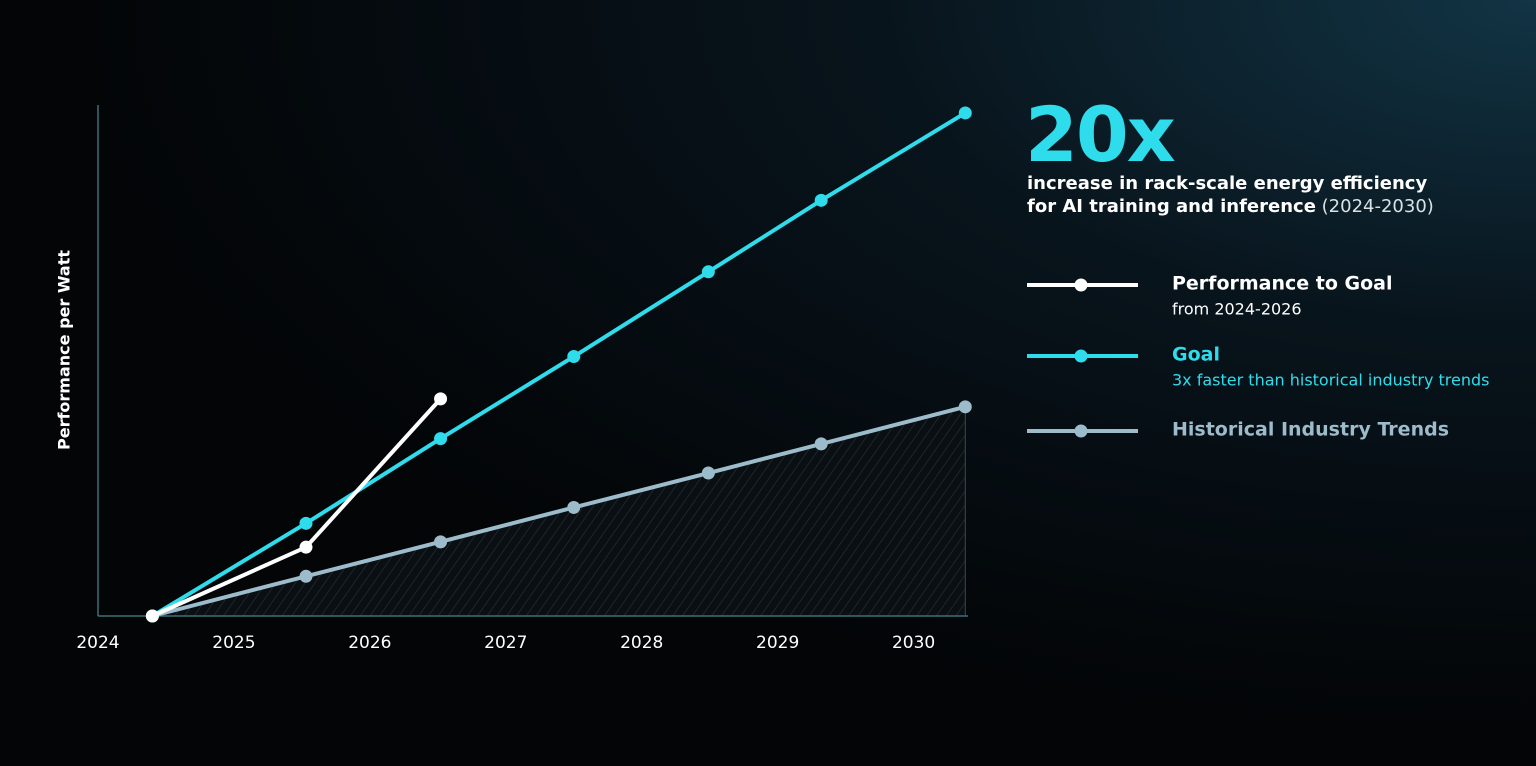 The width and height of the screenshot is (1536, 766). I want to click on y-axis-label: Performance per Watt, so click(64, 350).